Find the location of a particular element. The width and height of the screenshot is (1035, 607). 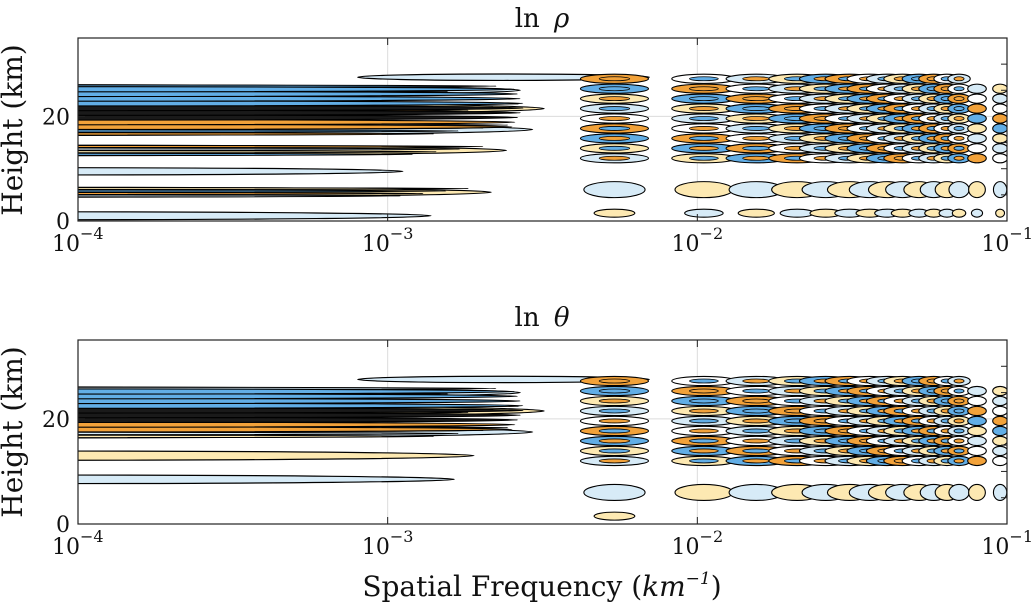

title-var: θ is located at coordinates (562, 318).